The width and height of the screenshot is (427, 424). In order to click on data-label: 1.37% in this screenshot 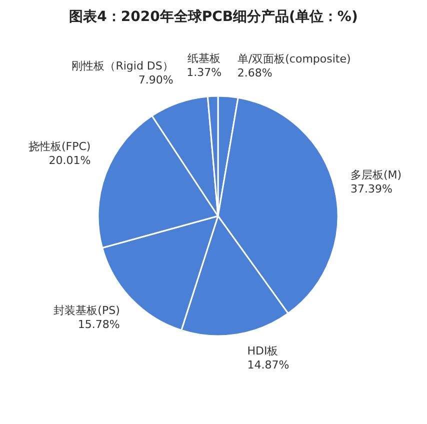, I will do `click(204, 73)`.